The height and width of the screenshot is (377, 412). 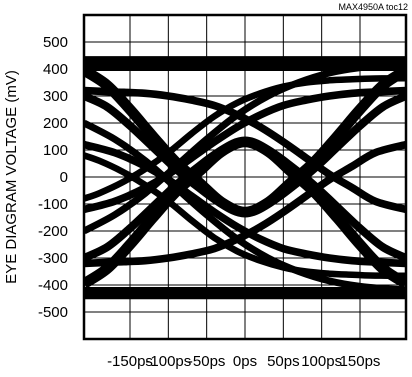 What do you see at coordinates (53, 312) in the screenshot?
I see `y-tick-label: -500` at bounding box center [53, 312].